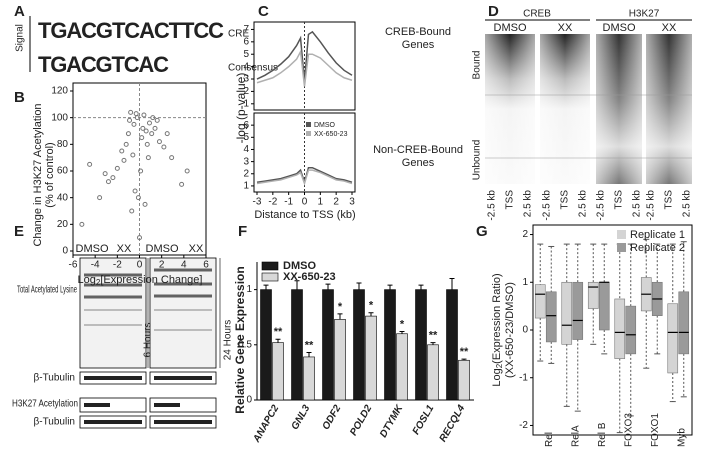  Describe the element at coordinates (228, 340) in the screenshot. I see `time-label: 24 Hours` at that location.